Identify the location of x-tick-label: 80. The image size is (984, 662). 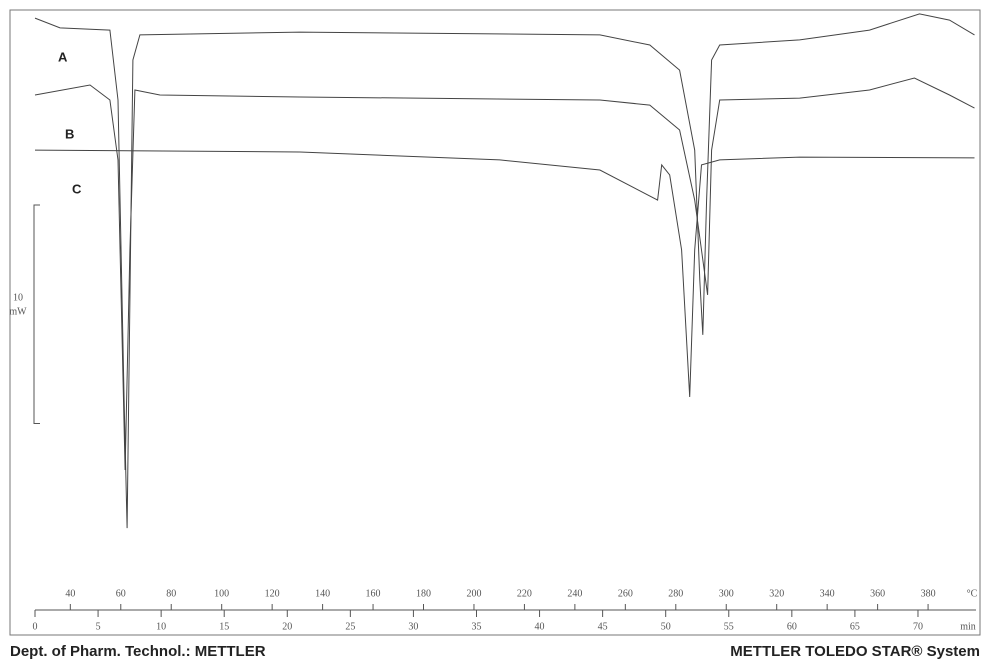
(171, 593).